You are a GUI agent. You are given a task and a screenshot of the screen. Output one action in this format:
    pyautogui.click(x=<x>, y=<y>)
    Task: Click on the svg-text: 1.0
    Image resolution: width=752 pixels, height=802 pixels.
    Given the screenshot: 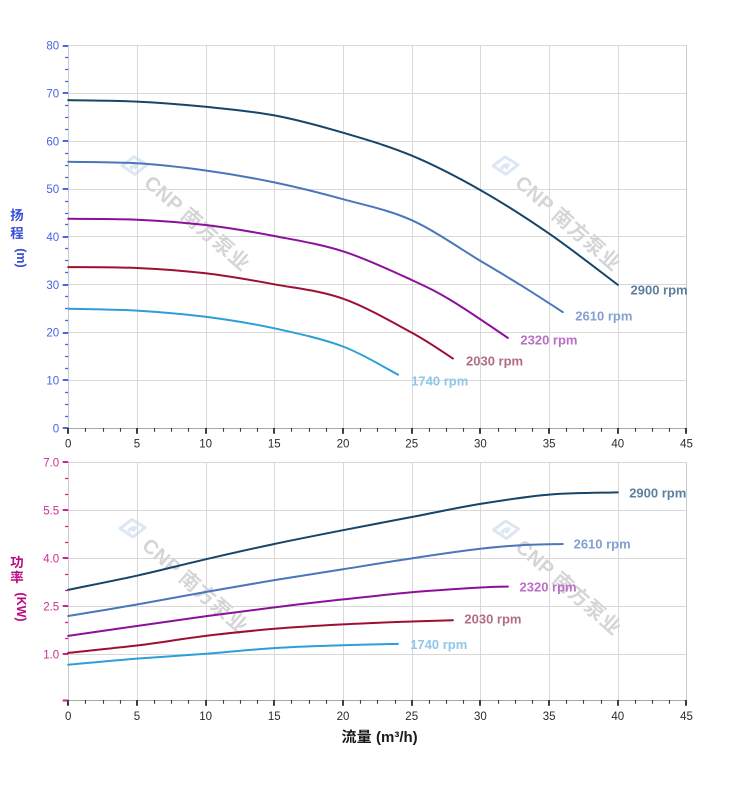 What is the action you would take?
    pyautogui.click(x=51, y=656)
    